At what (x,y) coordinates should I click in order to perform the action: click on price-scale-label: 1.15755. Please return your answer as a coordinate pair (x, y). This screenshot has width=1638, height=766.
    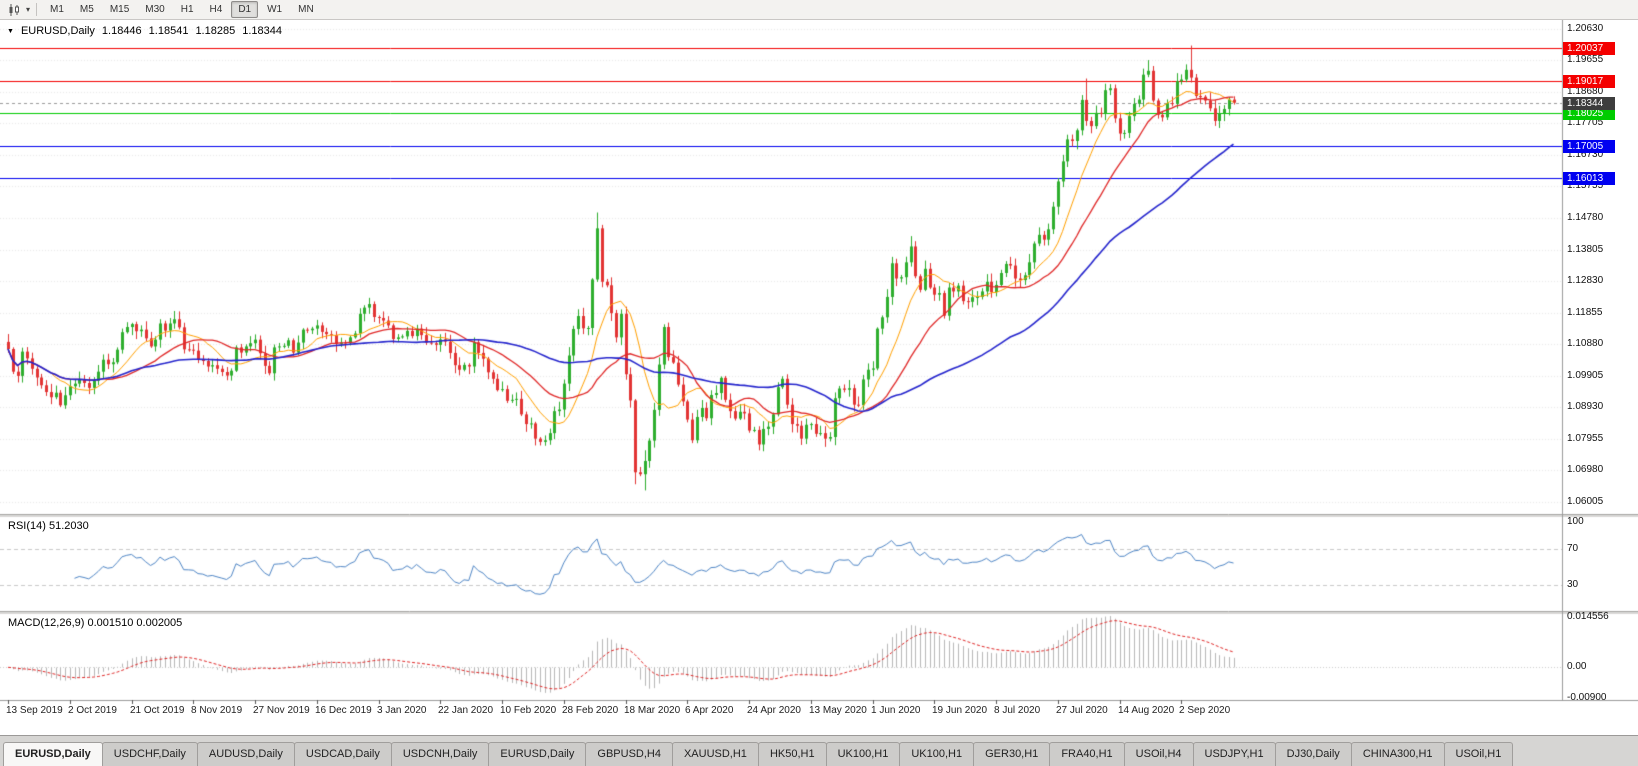
    Looking at the image, I should click on (1585, 185).